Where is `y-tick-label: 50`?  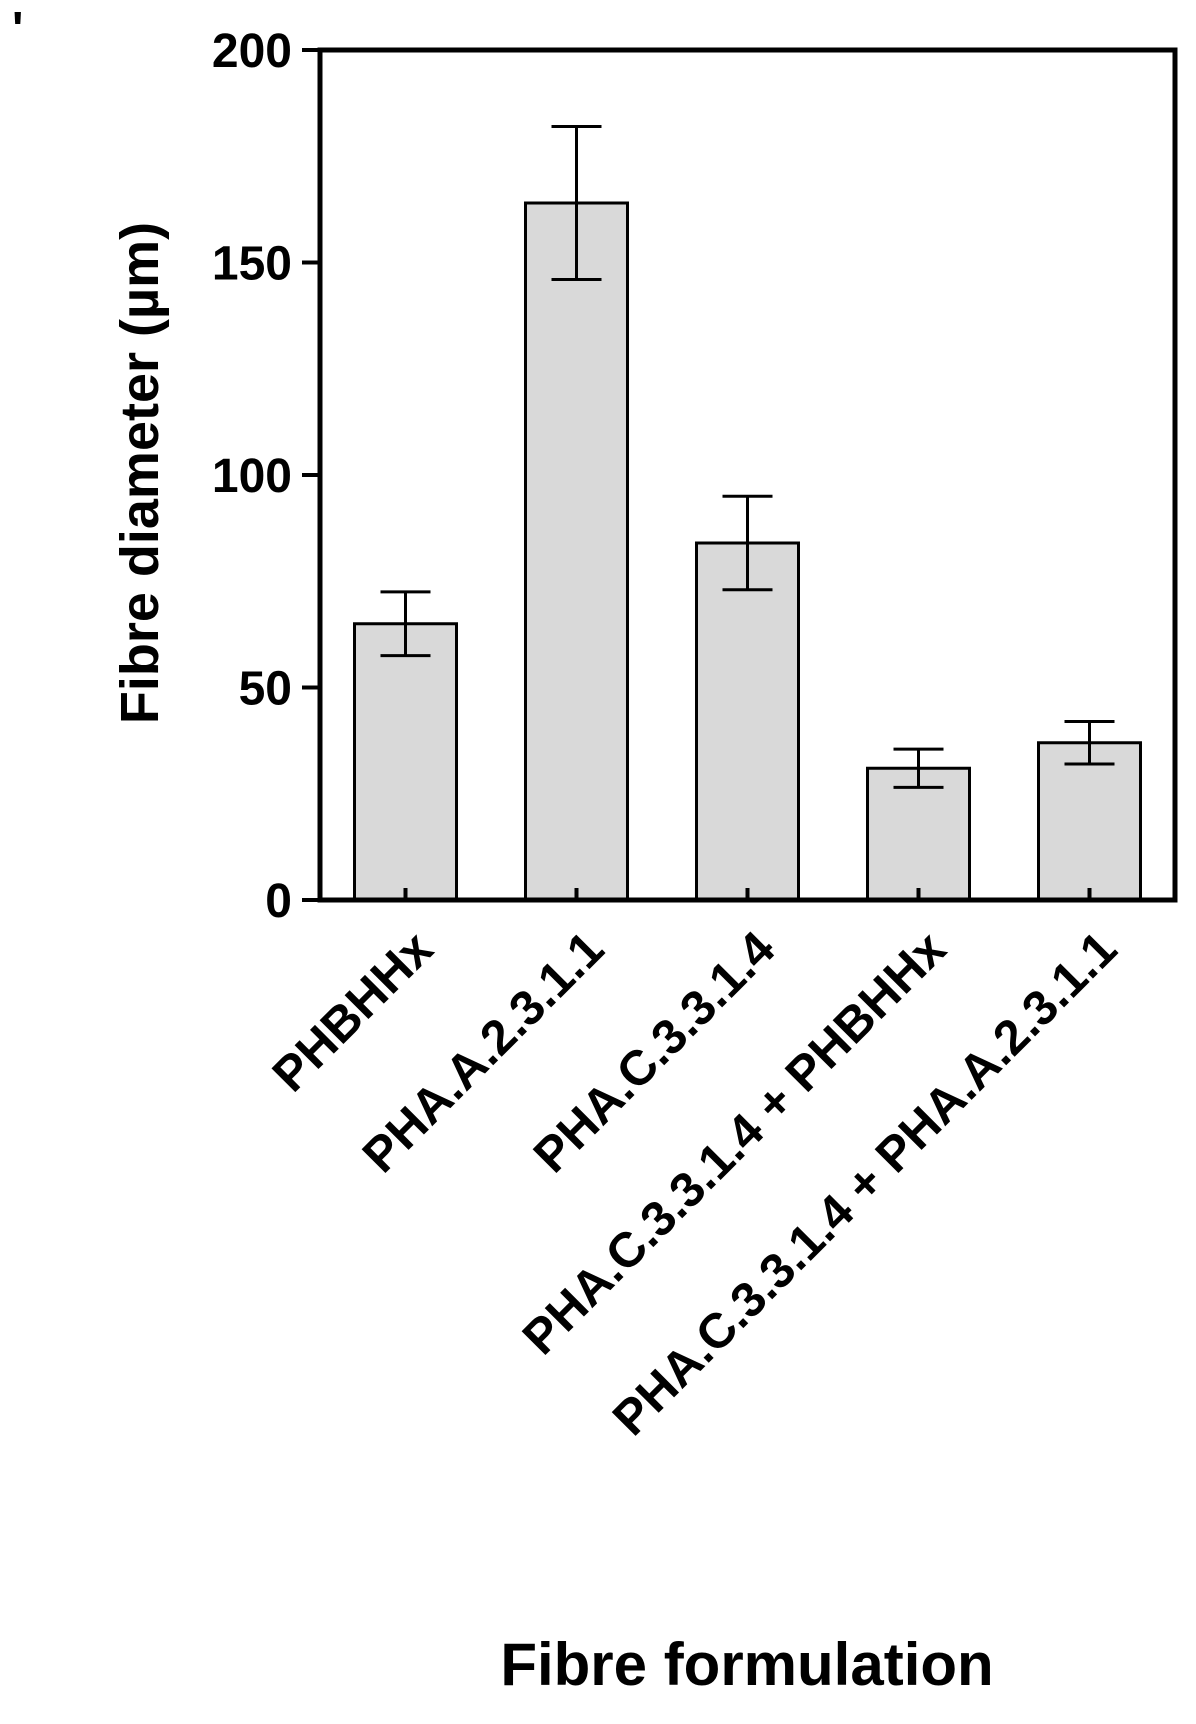
y-tick-label: 50 is located at coordinates (265, 689).